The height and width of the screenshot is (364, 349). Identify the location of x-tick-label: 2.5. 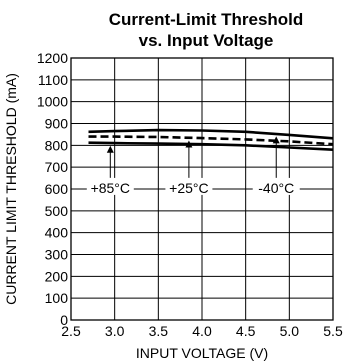
(71, 331).